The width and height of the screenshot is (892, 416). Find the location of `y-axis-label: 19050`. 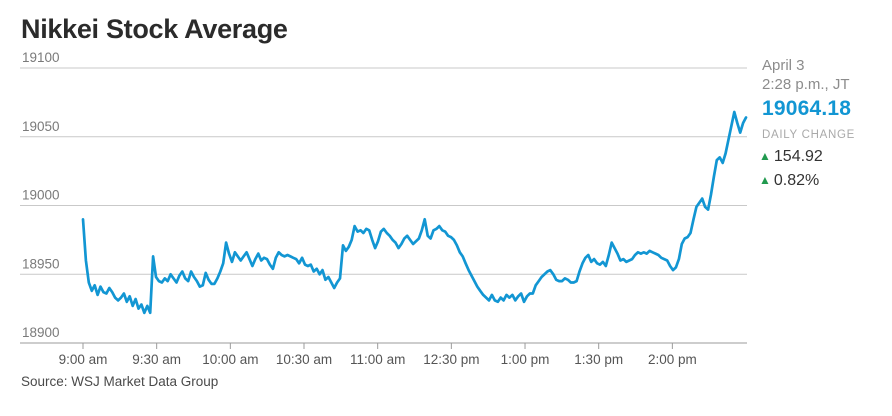

y-axis-label: 19050 is located at coordinates (41, 126).